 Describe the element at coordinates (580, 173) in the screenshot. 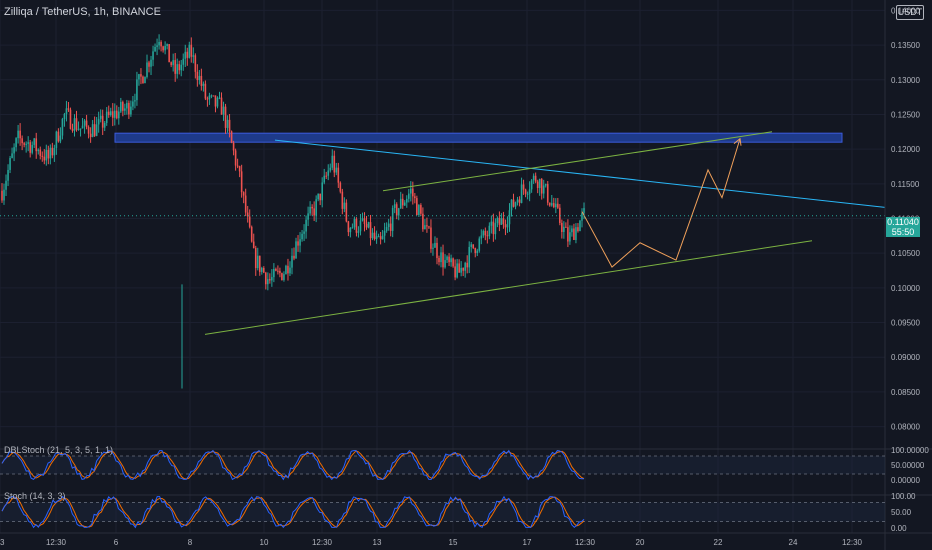

I see `descending-trendline` at that location.